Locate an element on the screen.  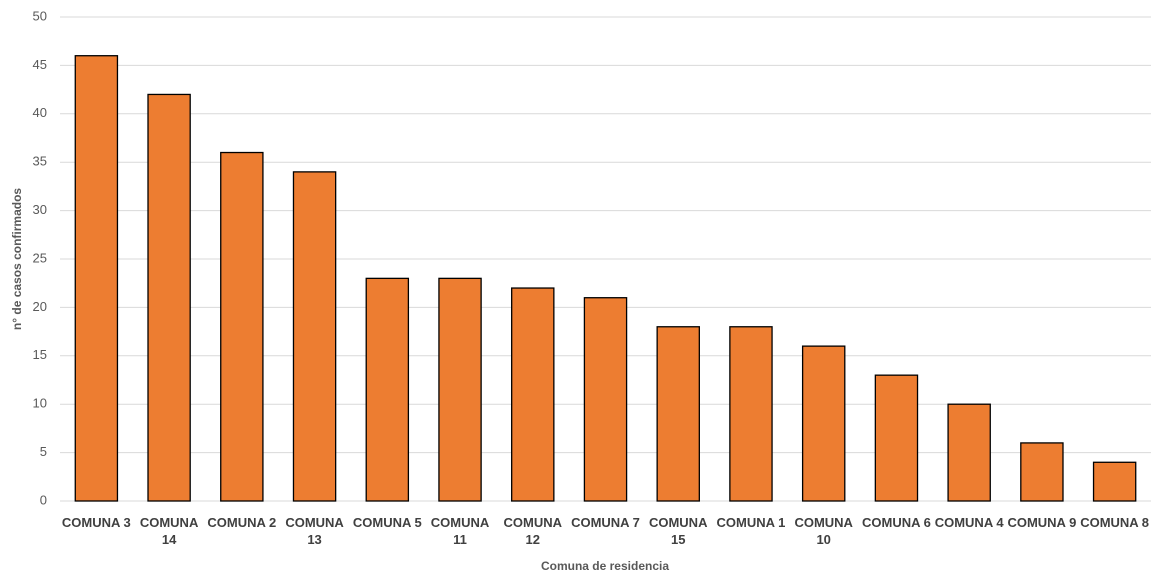
y-tick-label: 25 is located at coordinates (40, 257).